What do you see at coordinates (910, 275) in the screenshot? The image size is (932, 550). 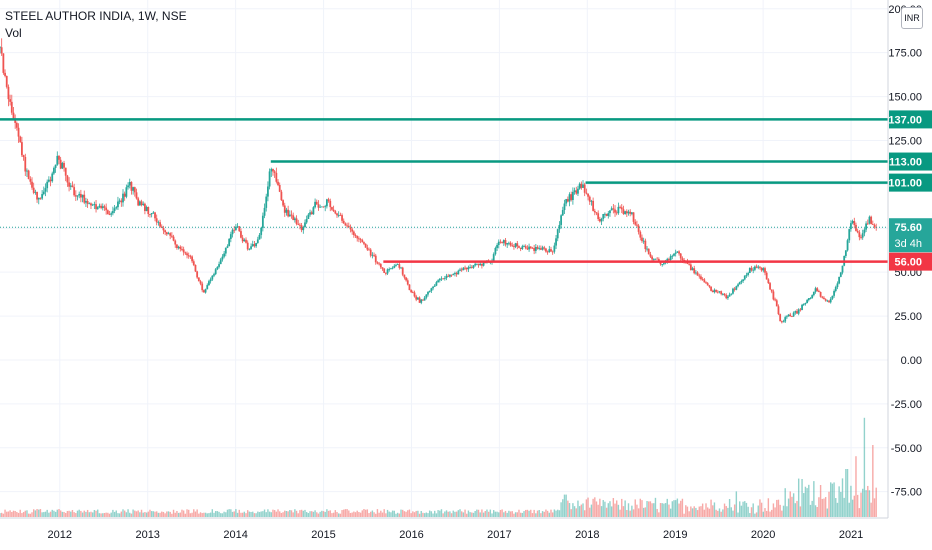 I see `price-axis-background` at bounding box center [910, 275].